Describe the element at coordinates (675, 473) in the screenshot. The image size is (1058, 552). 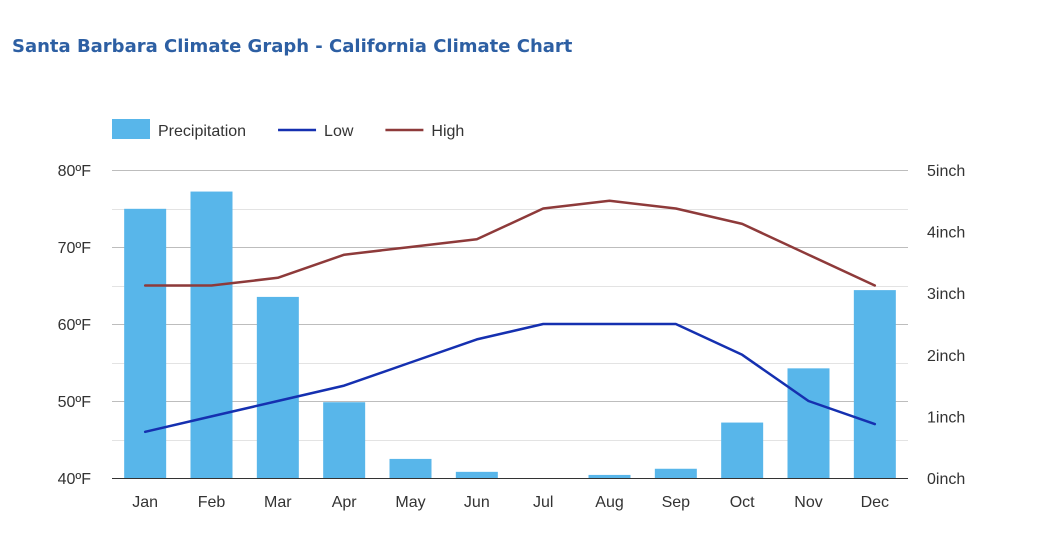
I see `precipitation-bar-sep` at that location.